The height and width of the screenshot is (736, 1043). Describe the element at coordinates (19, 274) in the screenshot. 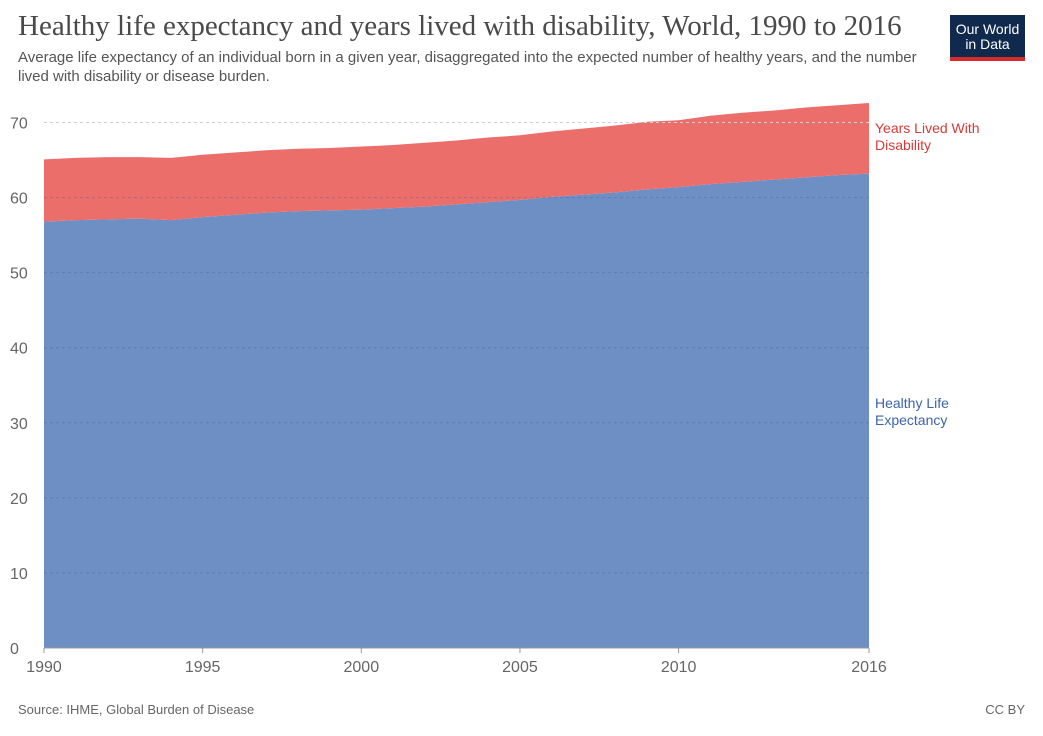

I see `y-tick-label: 50` at that location.